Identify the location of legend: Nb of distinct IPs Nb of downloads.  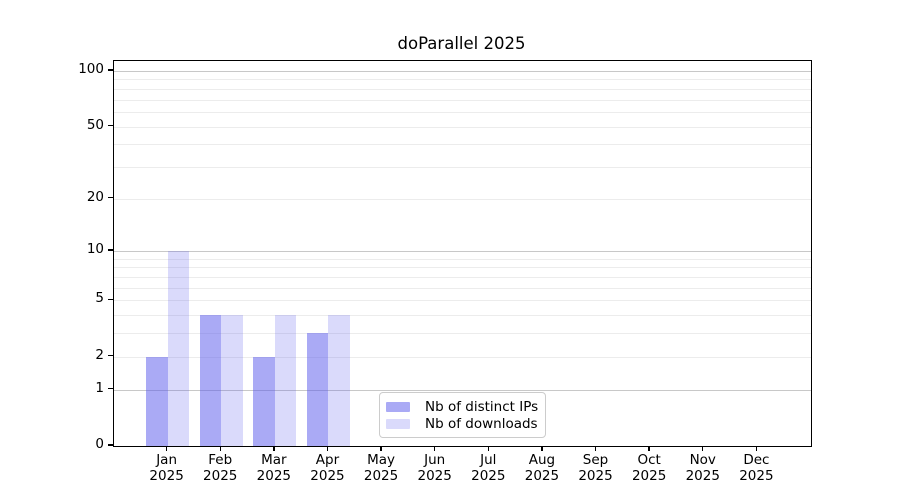
(462, 415).